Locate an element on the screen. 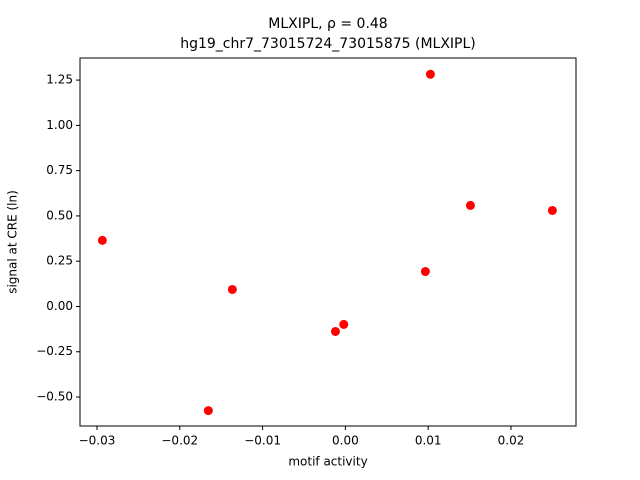 The height and width of the screenshot is (480, 640). y-tick-label: 1.00 is located at coordinates (59, 125).